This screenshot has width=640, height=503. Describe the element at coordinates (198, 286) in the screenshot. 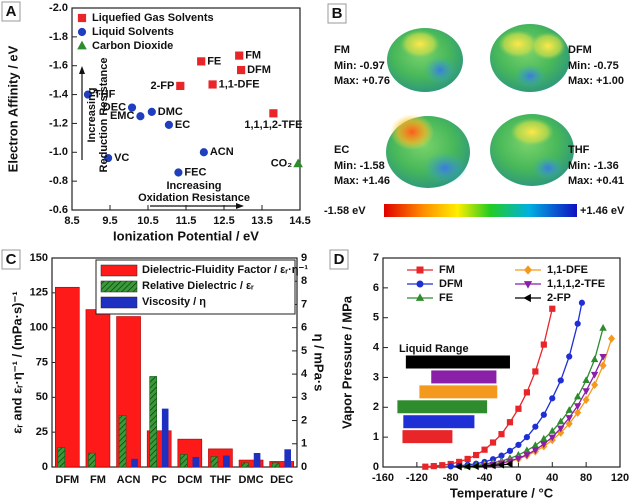

I see `legend-label: Relative Dielectric / εᵣ` at that location.